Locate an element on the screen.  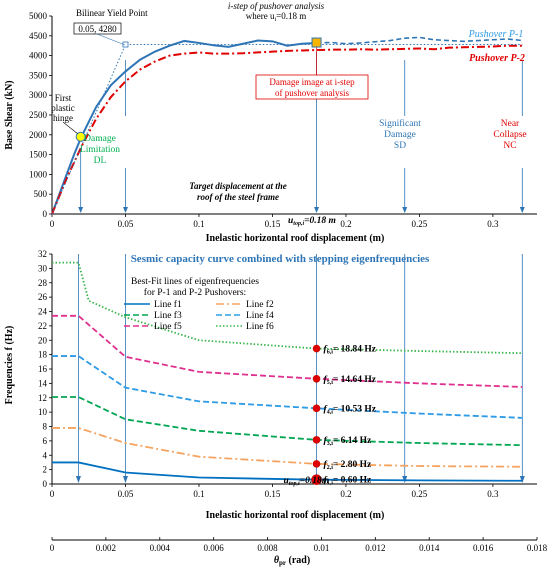
yield-leader-line is located at coordinates (111, 39).